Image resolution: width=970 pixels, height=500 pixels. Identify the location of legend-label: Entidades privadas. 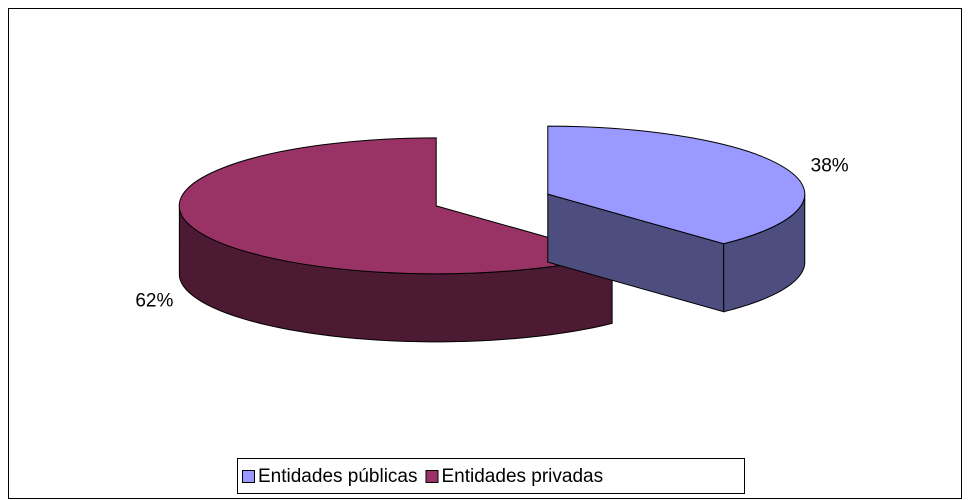
(523, 476).